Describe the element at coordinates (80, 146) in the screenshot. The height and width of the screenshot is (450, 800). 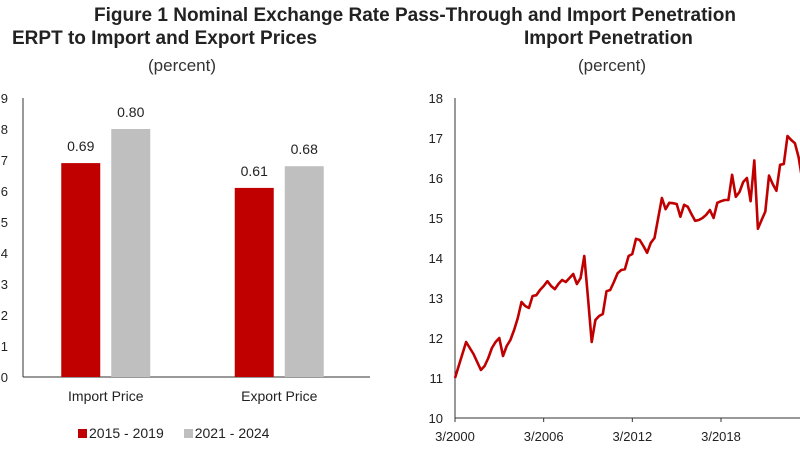
I see `bar-data-label: 0.69` at that location.